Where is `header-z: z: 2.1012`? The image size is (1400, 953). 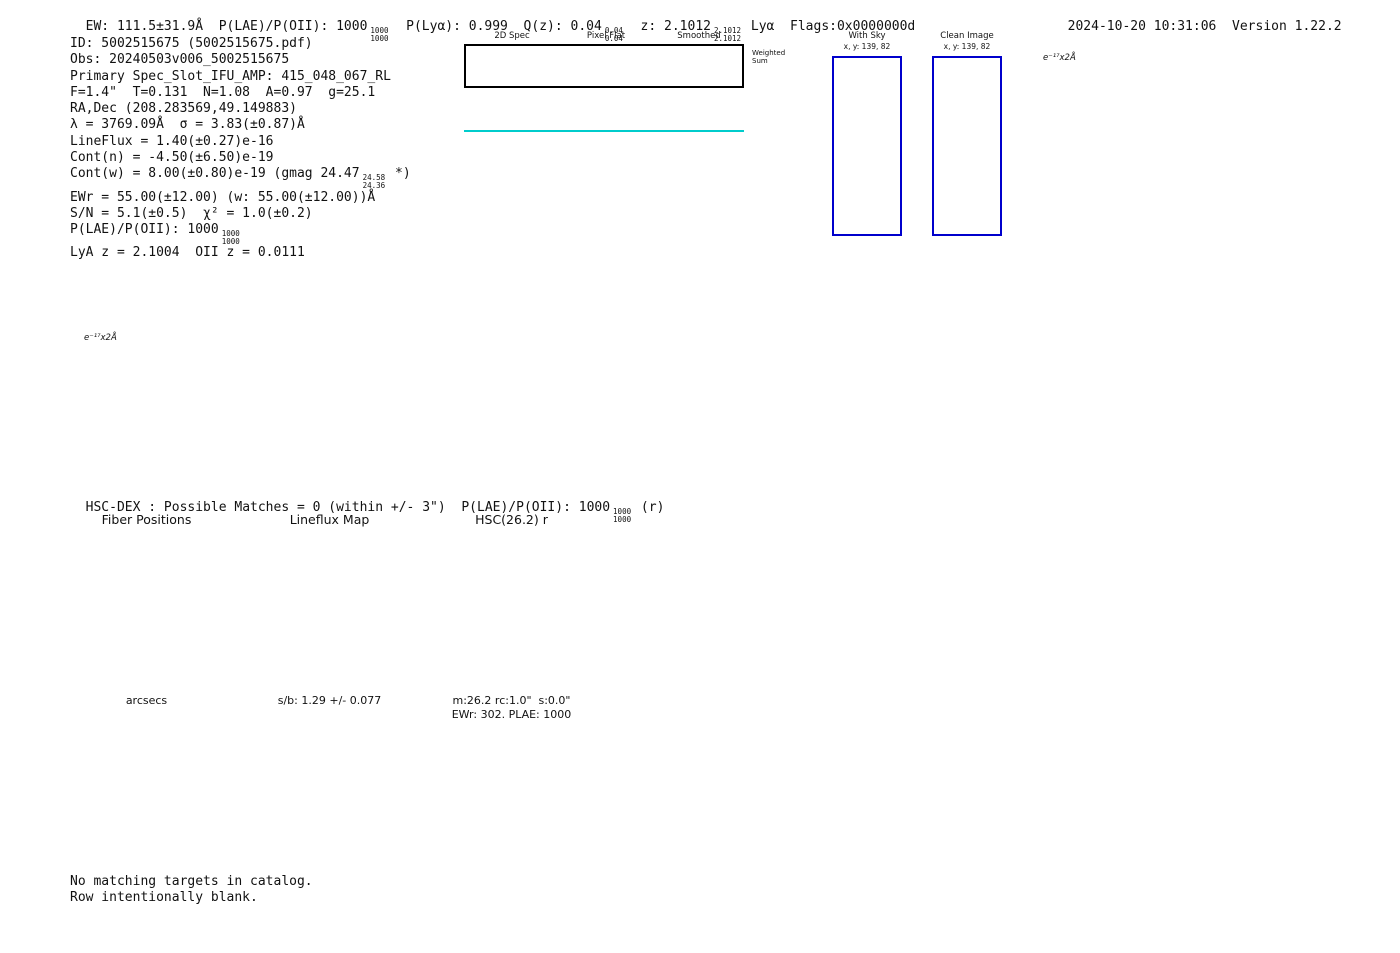
header-z: z: 2.1012 is located at coordinates (667, 27).